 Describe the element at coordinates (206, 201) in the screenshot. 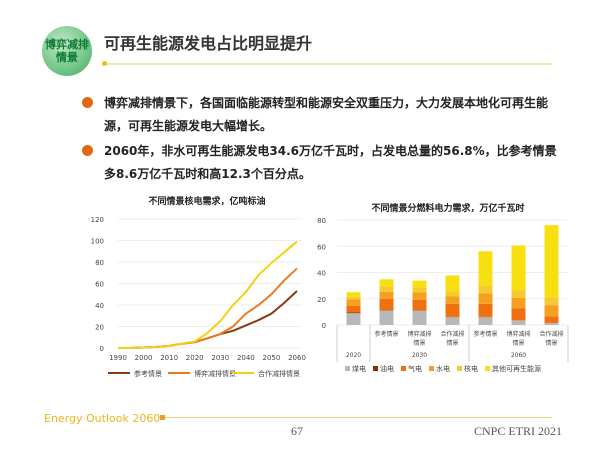

I see `chart-title: 不同情景核电需求，亿吨标油` at that location.